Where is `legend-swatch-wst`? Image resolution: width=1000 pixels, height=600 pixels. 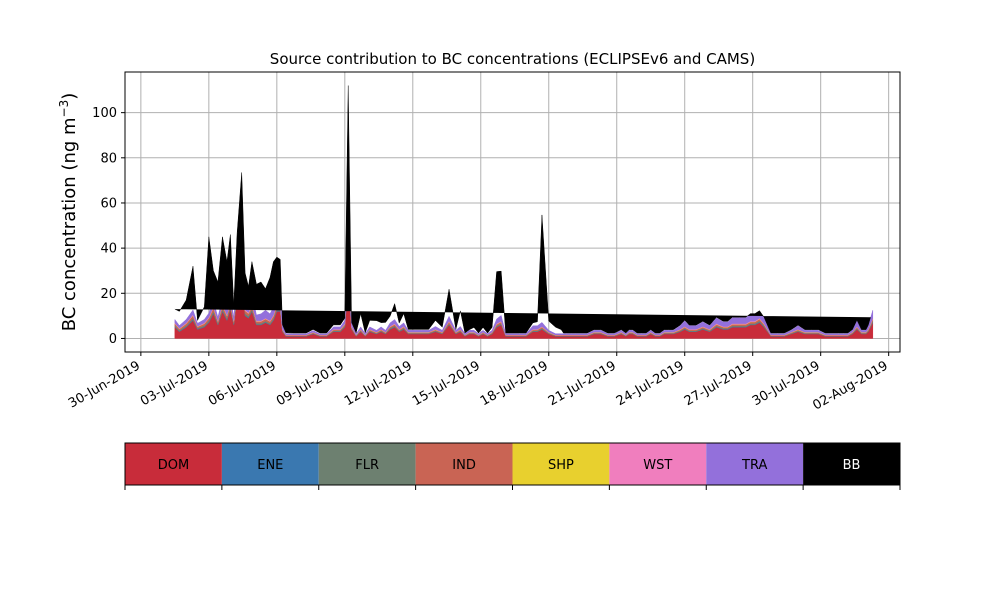 legend-swatch-wst is located at coordinates (658, 464).